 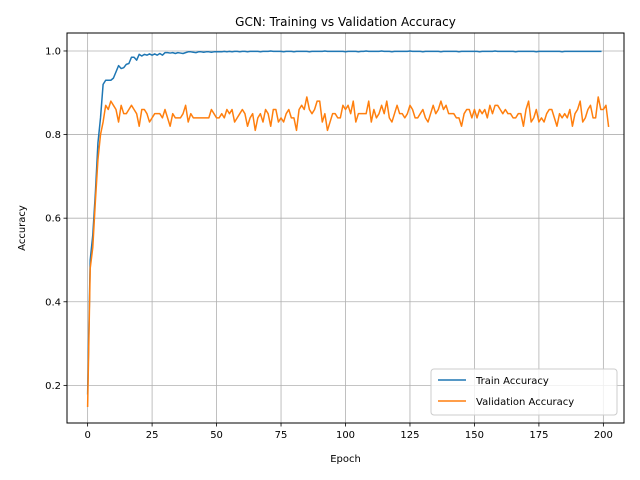 I want to click on legend: Train Accuracy Validation Accuracy, so click(x=524, y=392).